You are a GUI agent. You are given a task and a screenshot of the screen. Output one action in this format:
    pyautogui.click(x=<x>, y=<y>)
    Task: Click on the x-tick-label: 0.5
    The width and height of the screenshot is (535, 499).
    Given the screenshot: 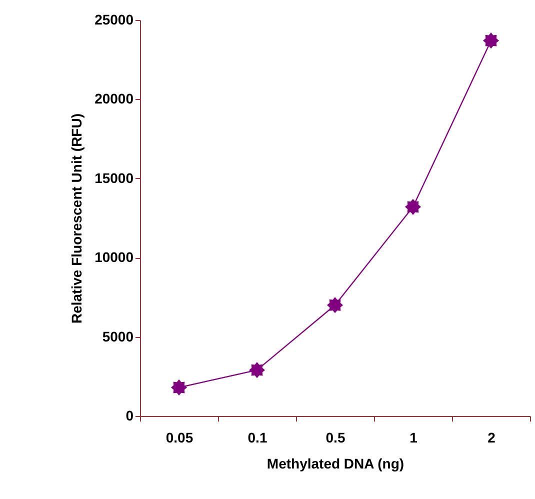 What is the action you would take?
    pyautogui.click(x=336, y=438)
    